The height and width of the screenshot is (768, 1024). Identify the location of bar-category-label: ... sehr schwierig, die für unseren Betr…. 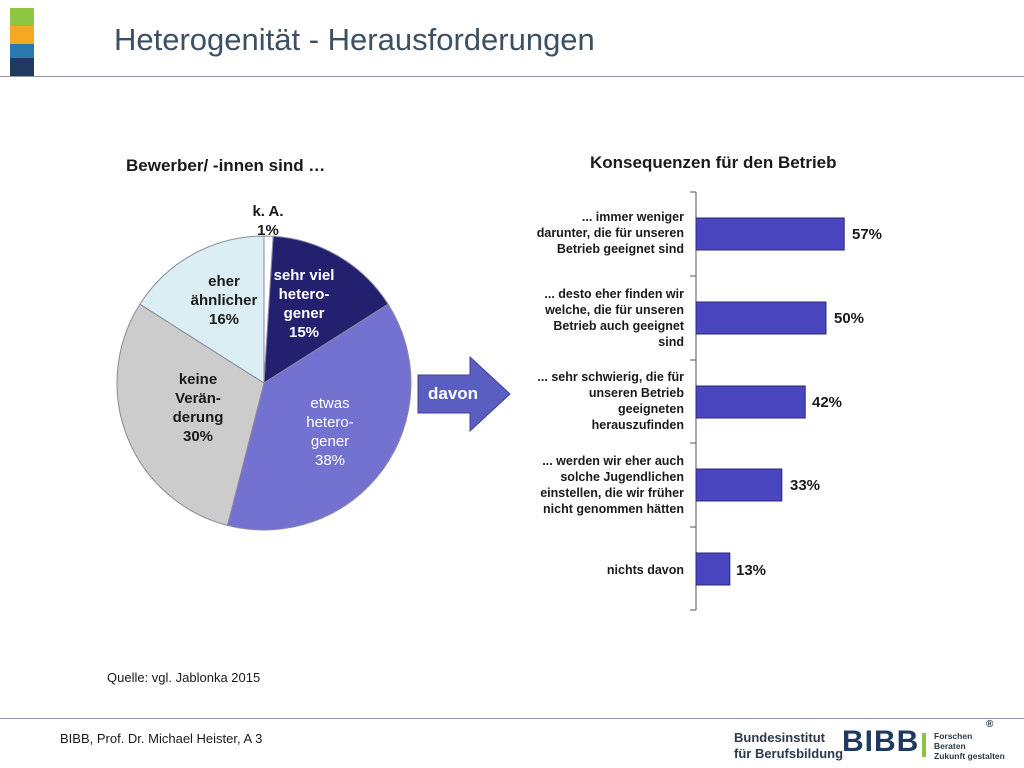
(610, 401).